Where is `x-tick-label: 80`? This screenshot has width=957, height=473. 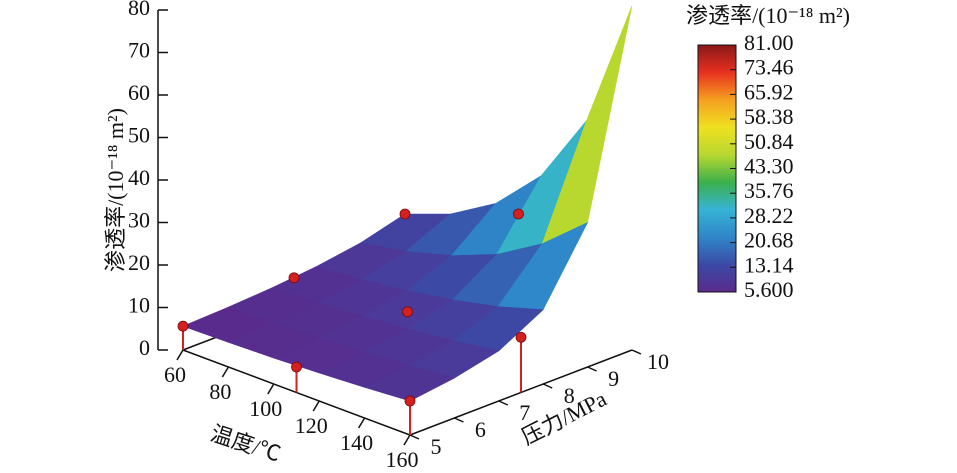
x-tick-label: 80 is located at coordinates (220, 391).